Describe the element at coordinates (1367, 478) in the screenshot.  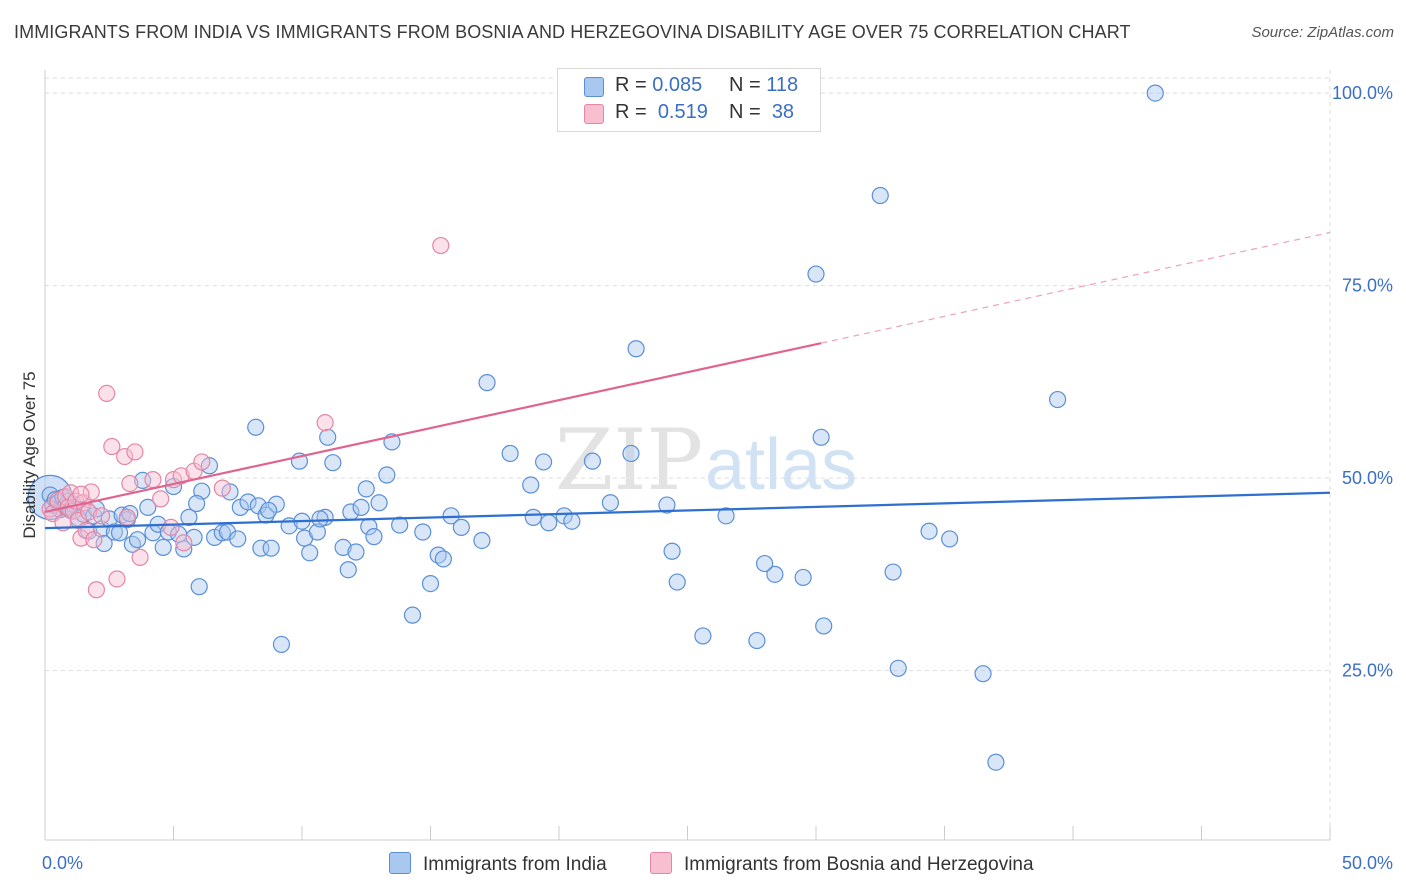
I see `y-tick-label: 50.0%` at that location.